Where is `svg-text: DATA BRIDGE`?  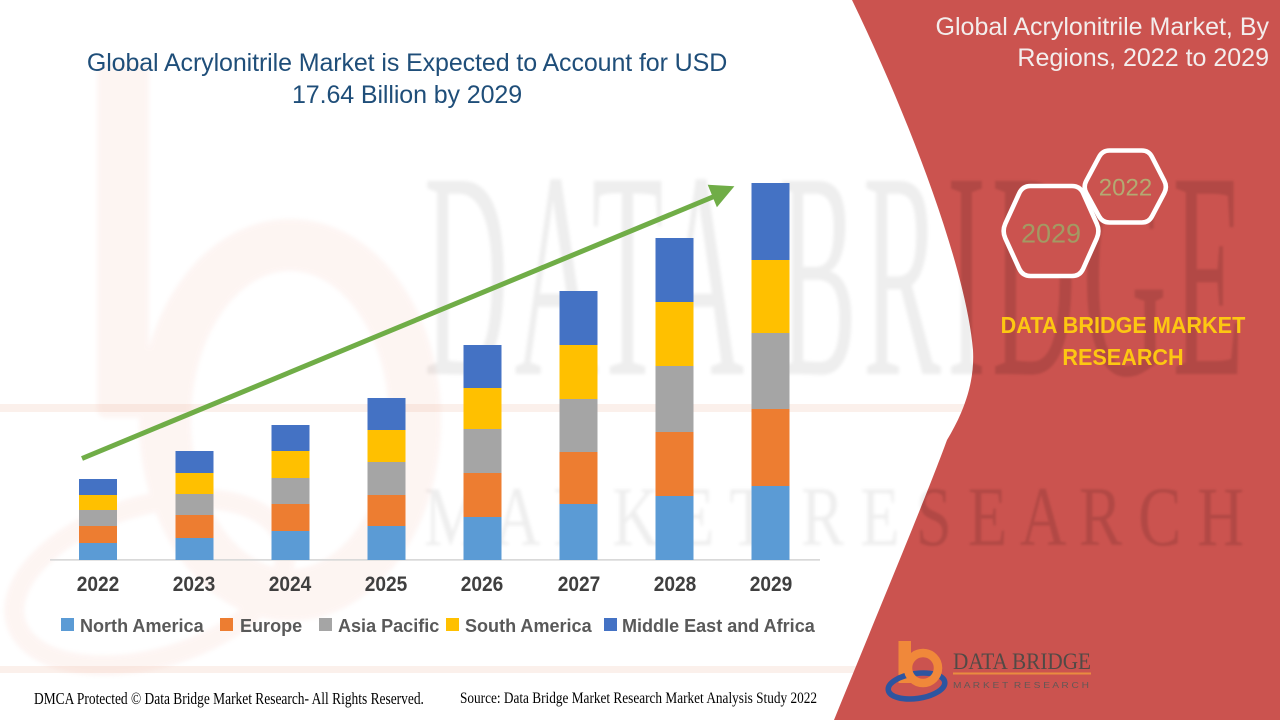
svg-text: DATA BRIDGE is located at coordinates (1022, 661).